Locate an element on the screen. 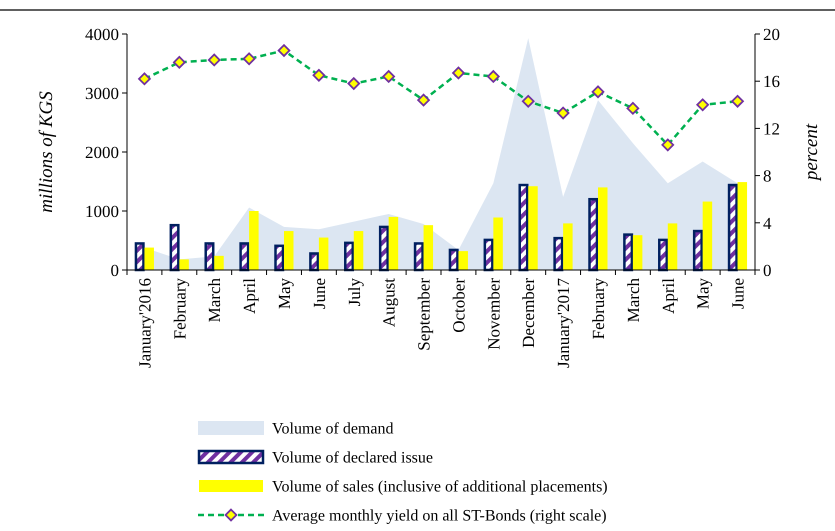  x-tick-label: December is located at coordinates (528, 313).